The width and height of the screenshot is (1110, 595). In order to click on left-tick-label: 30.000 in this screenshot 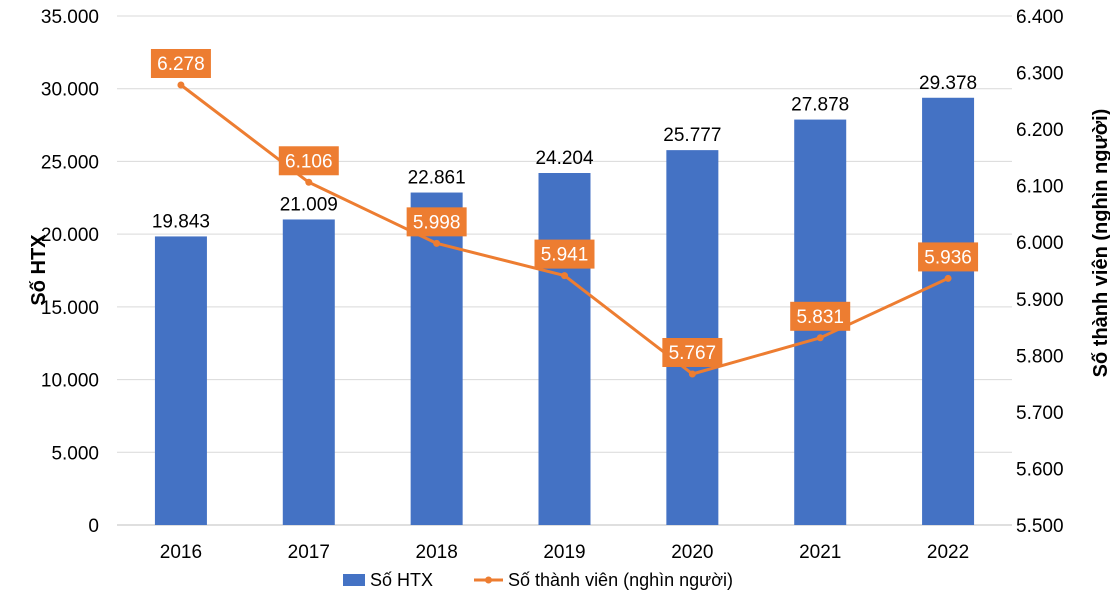, I will do `click(70, 90)`.